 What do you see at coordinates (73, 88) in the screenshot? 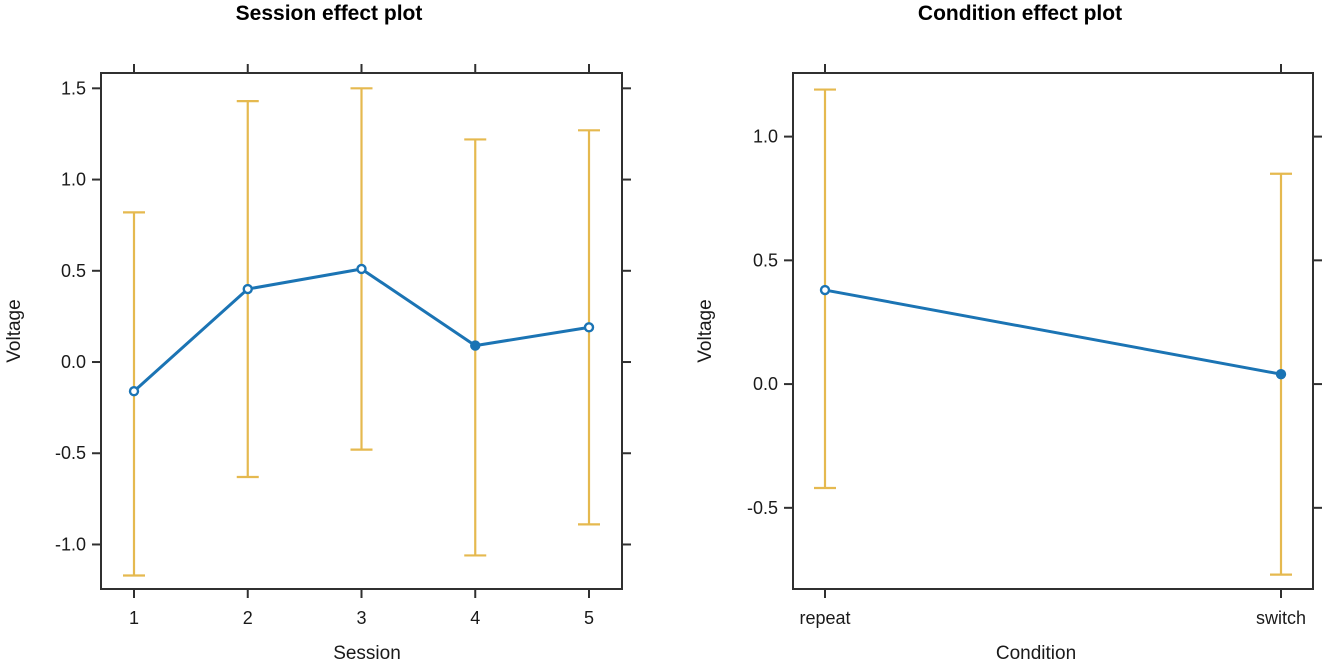
I see `y-tick-label: 1.5` at bounding box center [73, 88].